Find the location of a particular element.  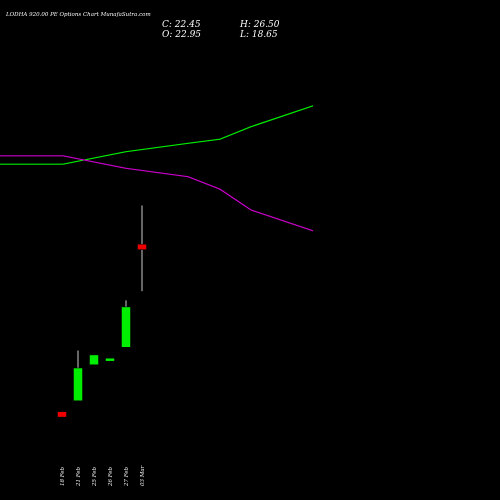

close-value: C: 22.45 is located at coordinates (181, 25).